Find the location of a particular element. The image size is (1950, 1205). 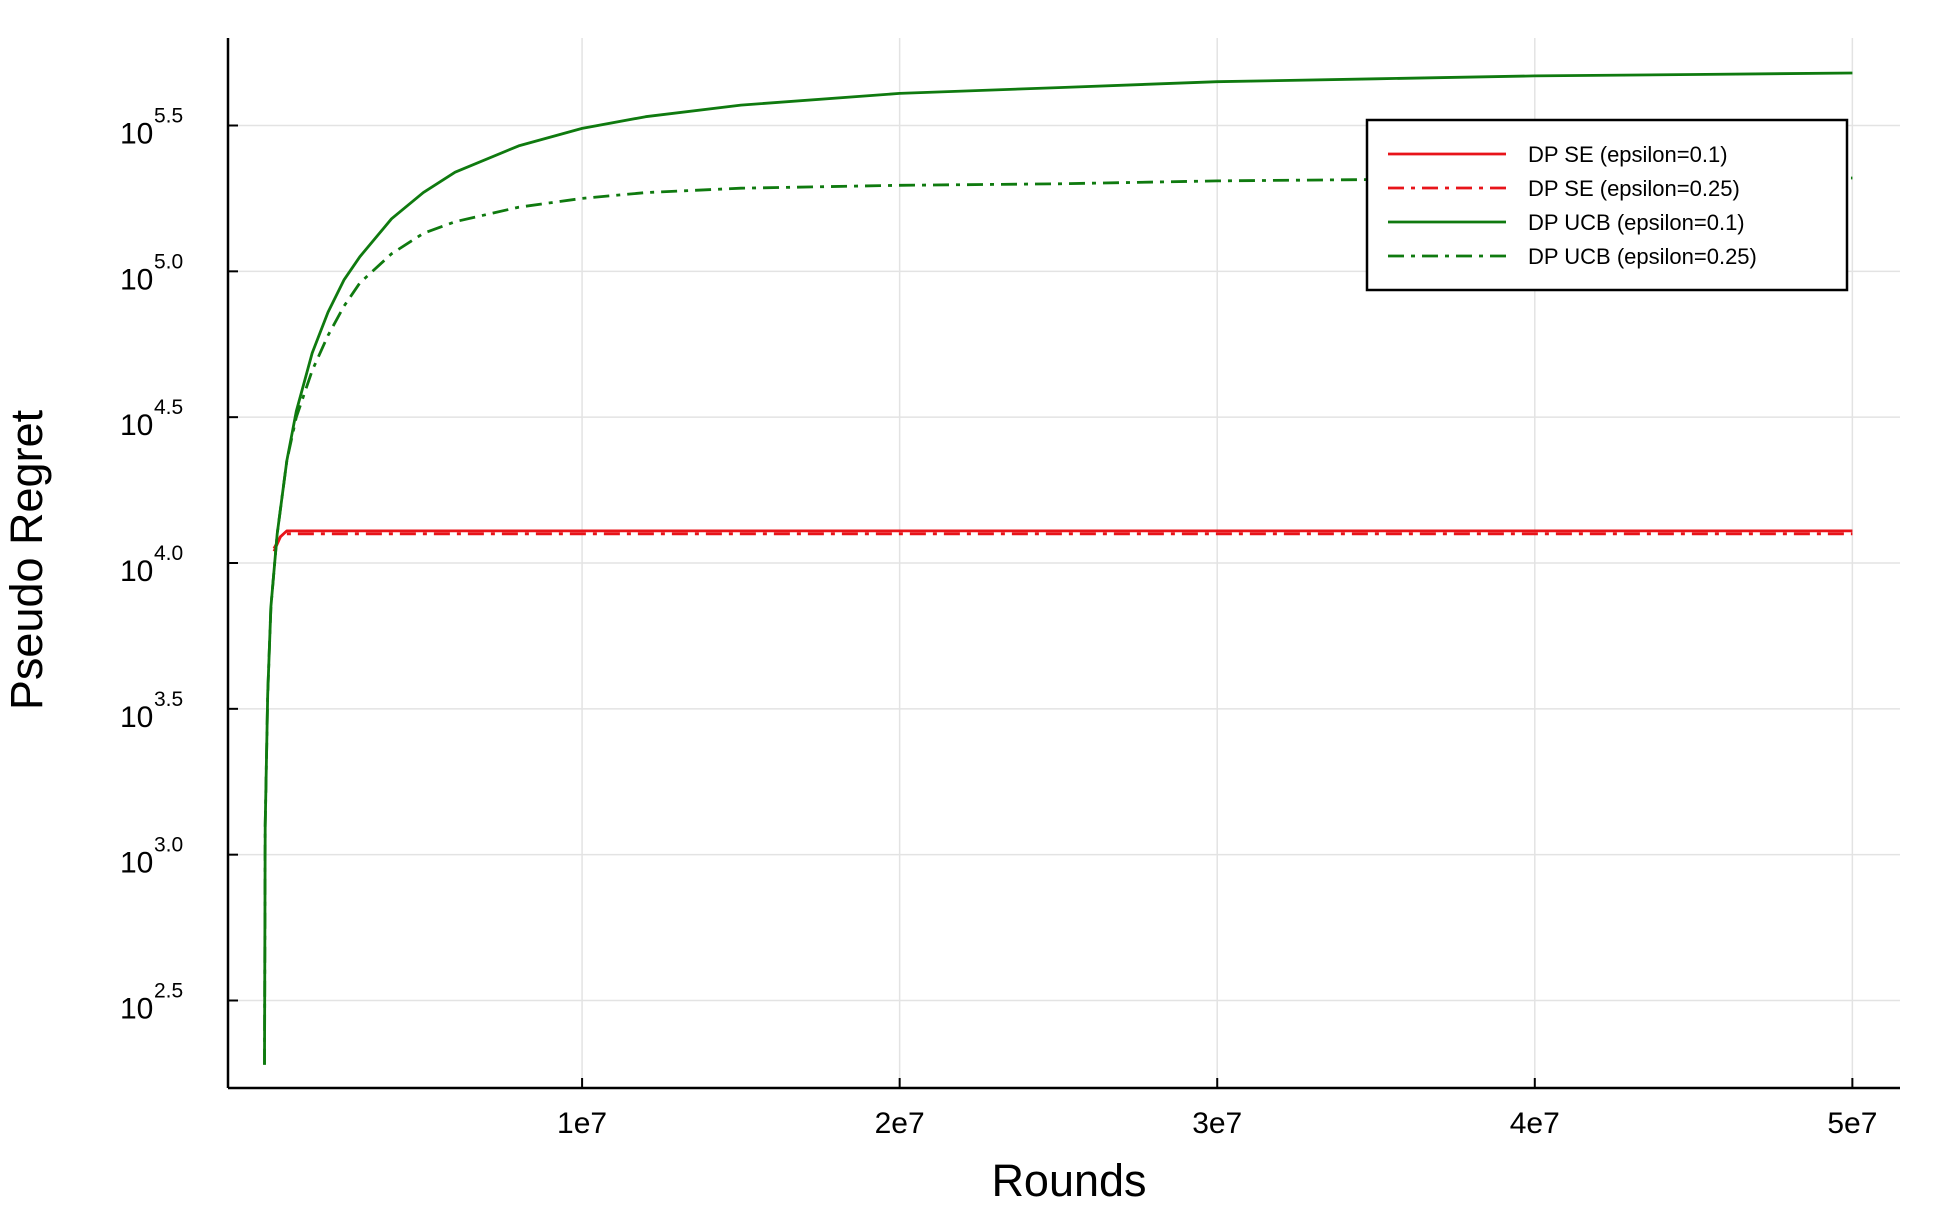

x-tick-labels: 1e7 2e7 3e7 4e7 5e7 is located at coordinates (1217, 1123).